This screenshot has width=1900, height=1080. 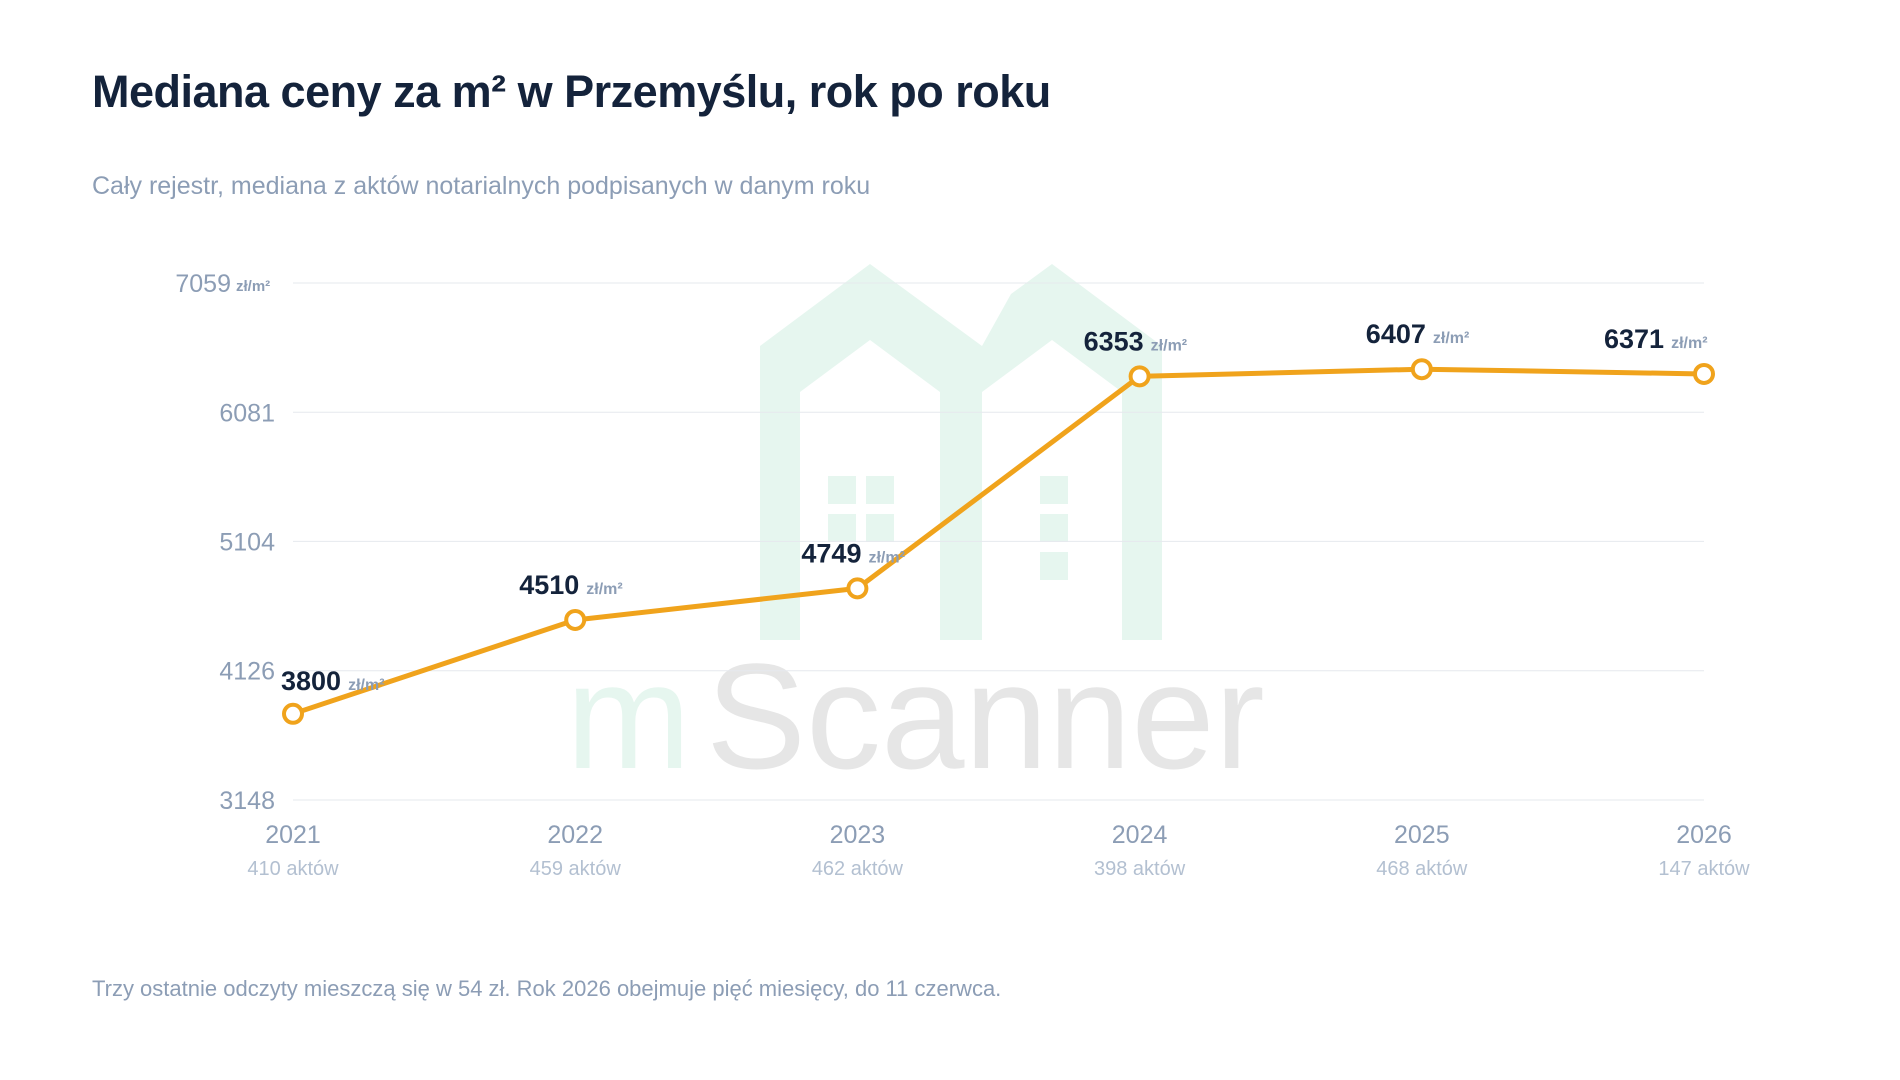 I want to click on x-tick-label: 2022, so click(x=575, y=835).